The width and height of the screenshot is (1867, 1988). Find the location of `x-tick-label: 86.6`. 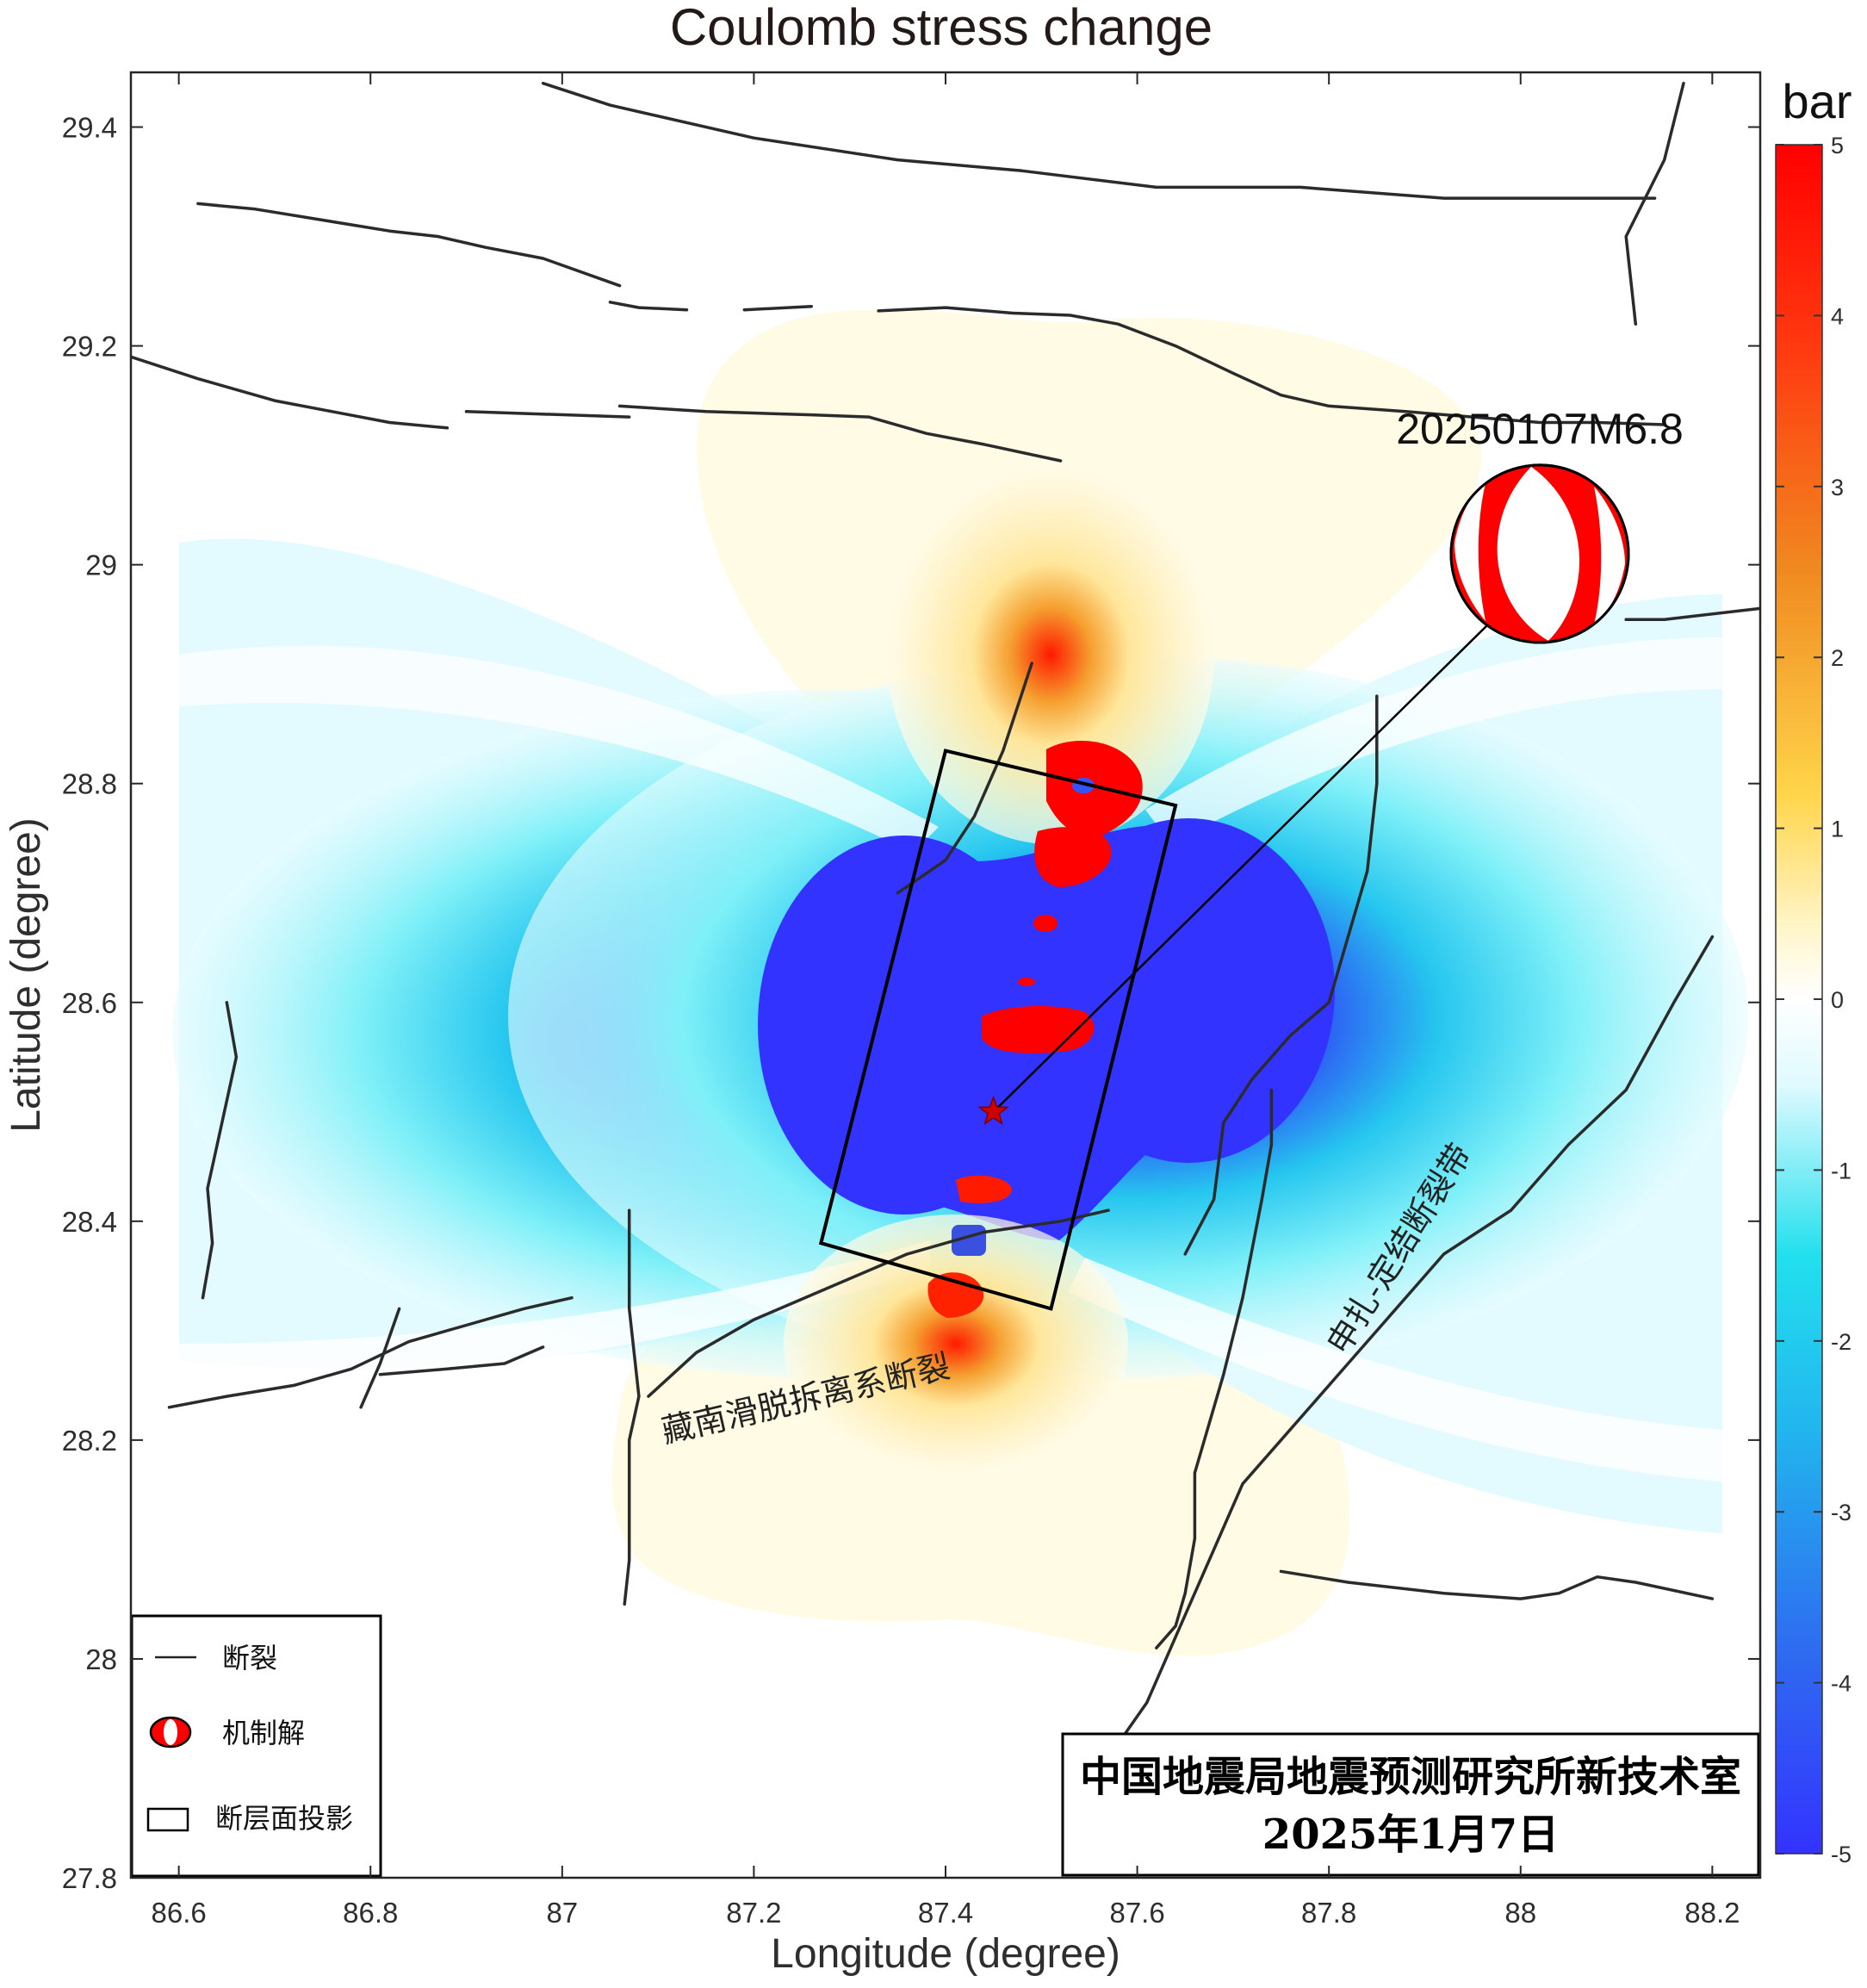

x-tick-label: 86.6 is located at coordinates (180, 1913).